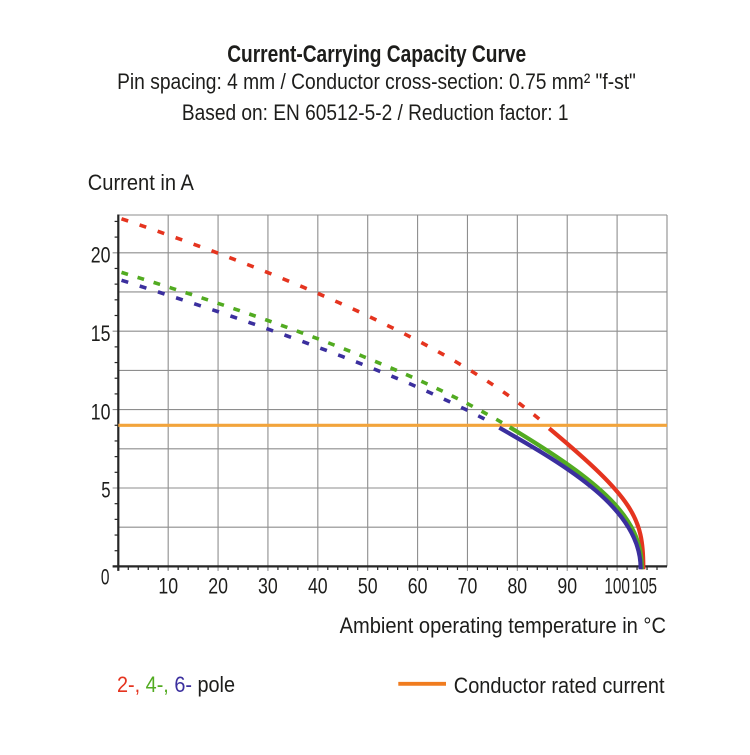  Describe the element at coordinates (418, 585) in the screenshot. I see `svg-text: 60` at that location.